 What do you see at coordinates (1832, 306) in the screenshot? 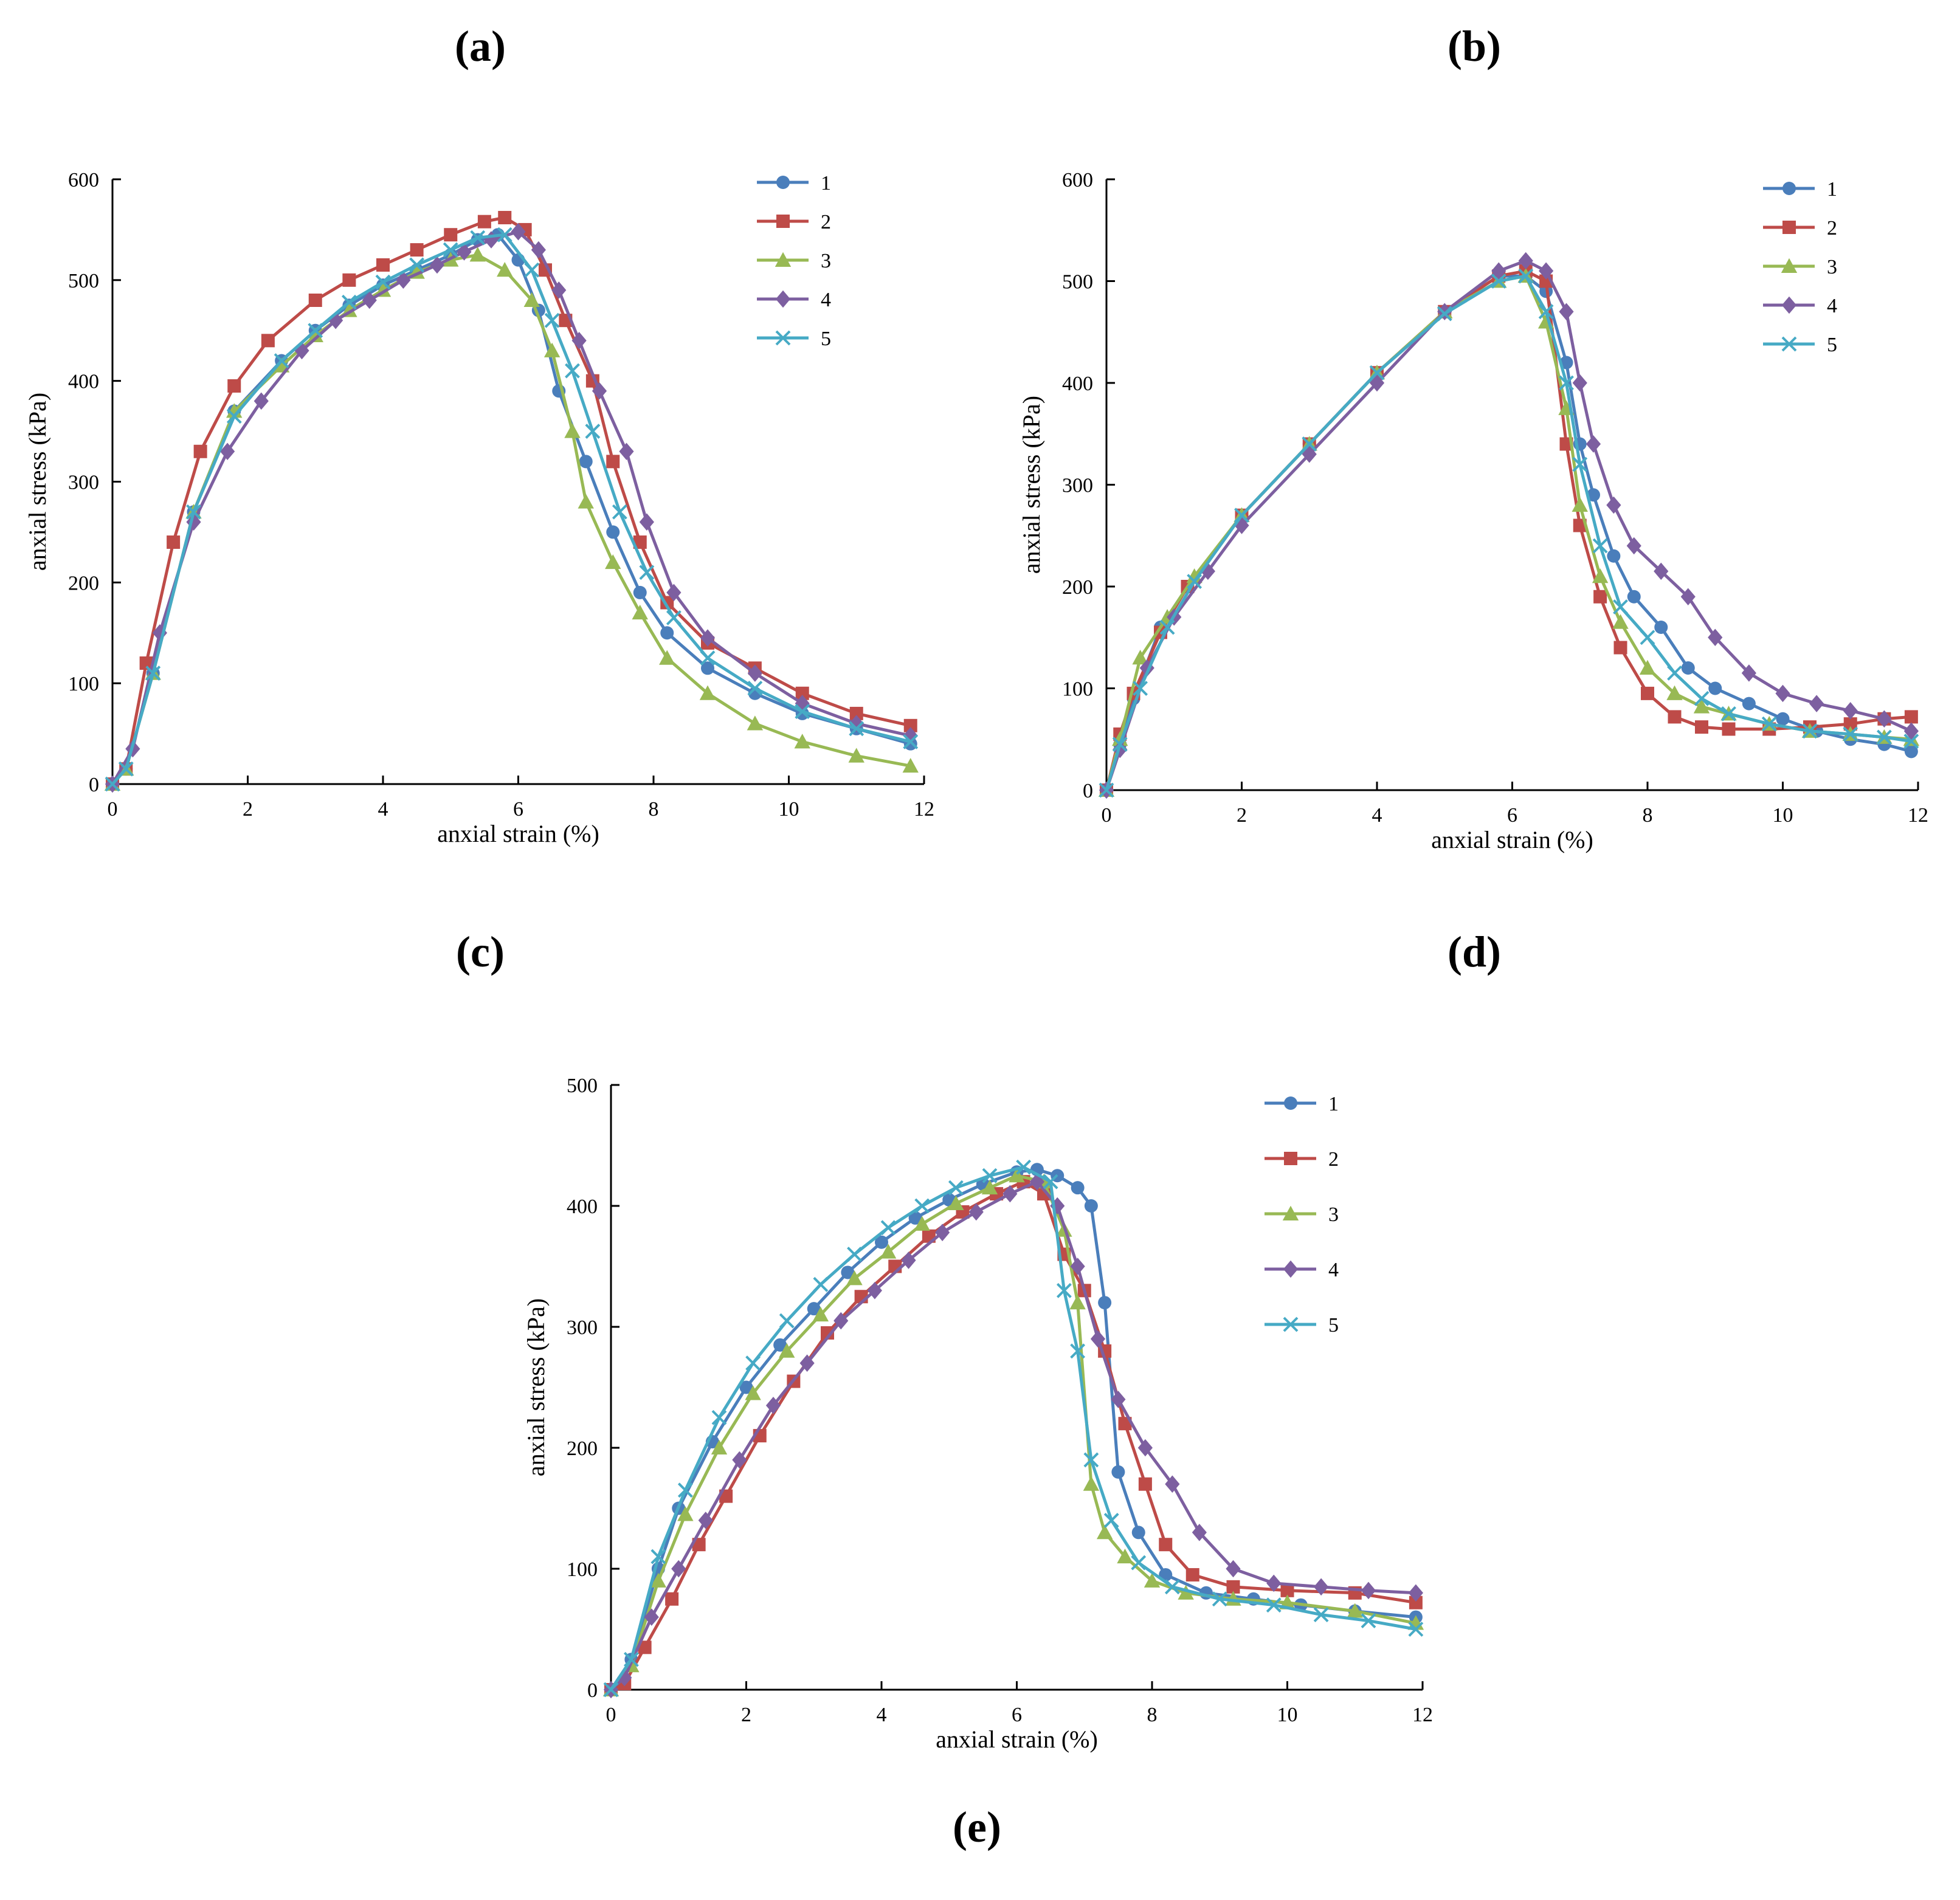
I see `legend-label: 4` at bounding box center [1832, 306].